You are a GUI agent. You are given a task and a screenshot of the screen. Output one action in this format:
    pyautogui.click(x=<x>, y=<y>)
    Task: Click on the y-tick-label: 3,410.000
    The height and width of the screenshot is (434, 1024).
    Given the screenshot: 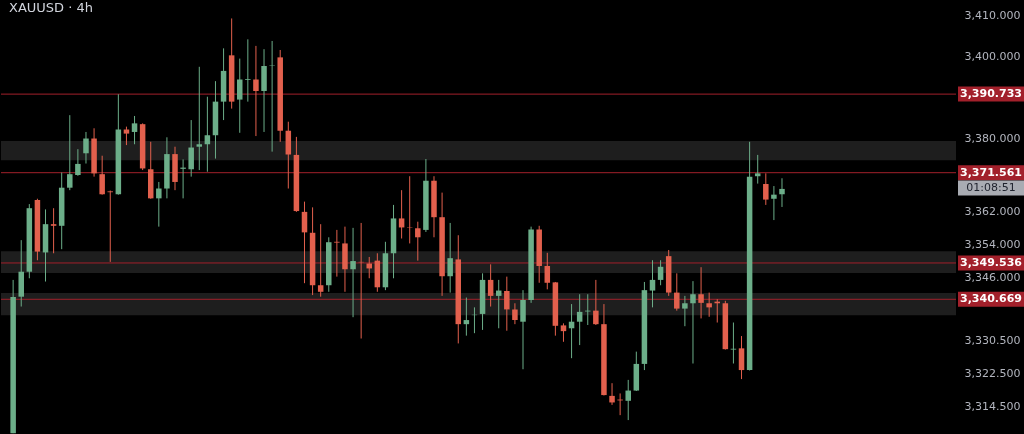 What is the action you would take?
    pyautogui.click(x=992, y=15)
    